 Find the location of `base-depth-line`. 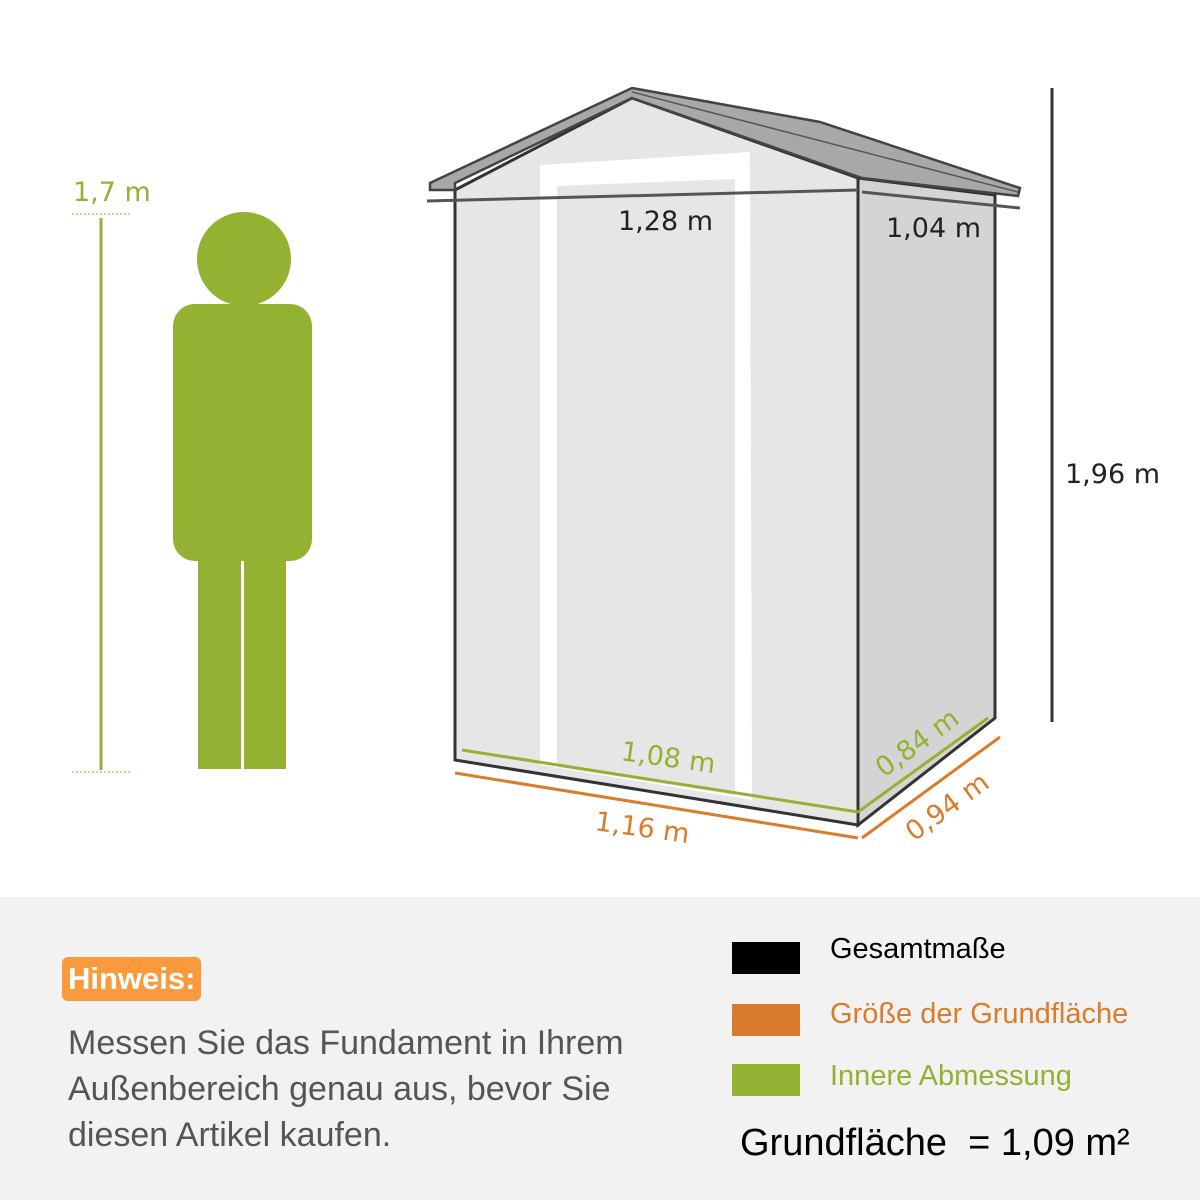

base-depth-line is located at coordinates (931, 787).